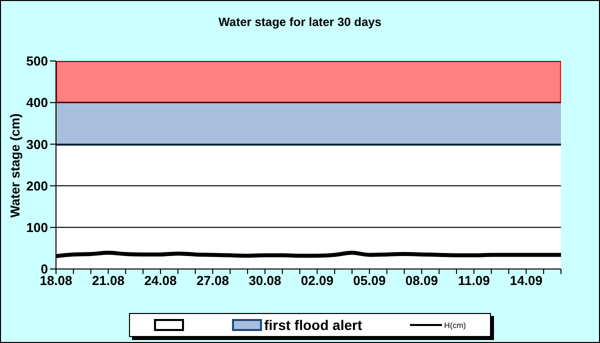 The image size is (600, 343). I want to click on y-axis-title: Water stage (cm), so click(15, 165).